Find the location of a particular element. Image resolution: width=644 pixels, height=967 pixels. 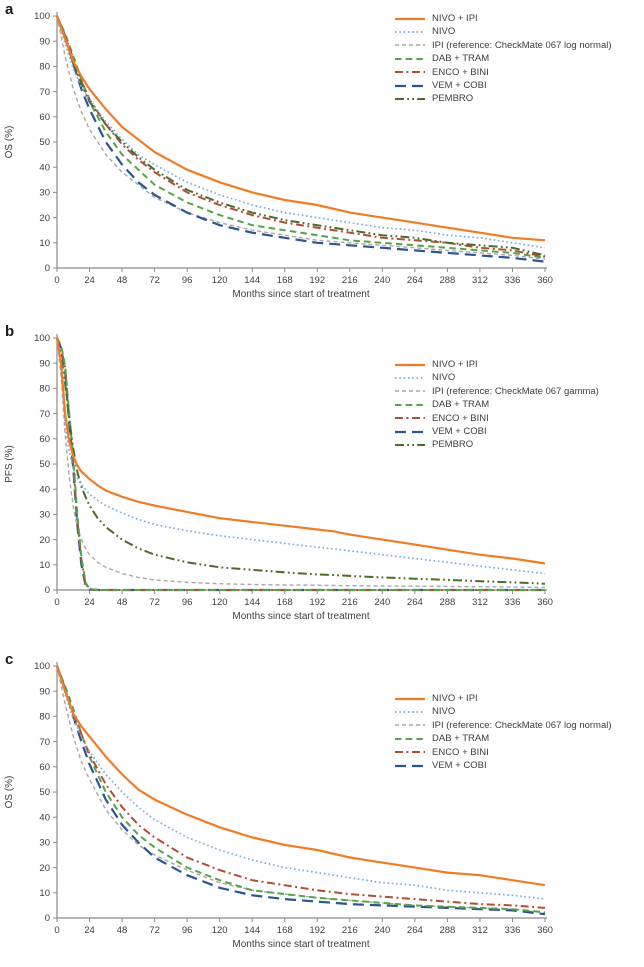

panel-a-label: a is located at coordinates (9, 9).